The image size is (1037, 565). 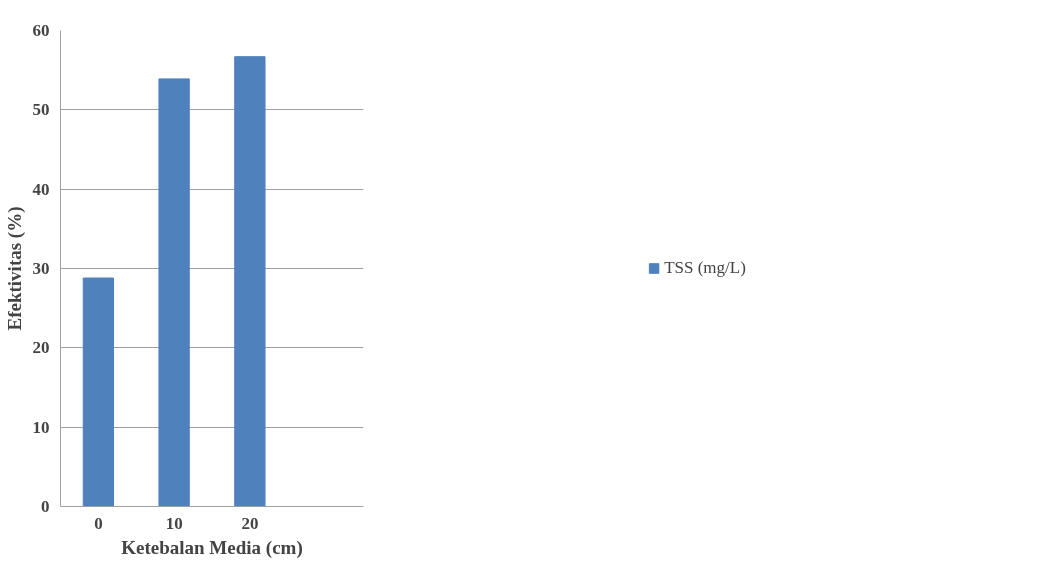 What do you see at coordinates (41, 110) in the screenshot?
I see `y-tick-label: 50` at bounding box center [41, 110].